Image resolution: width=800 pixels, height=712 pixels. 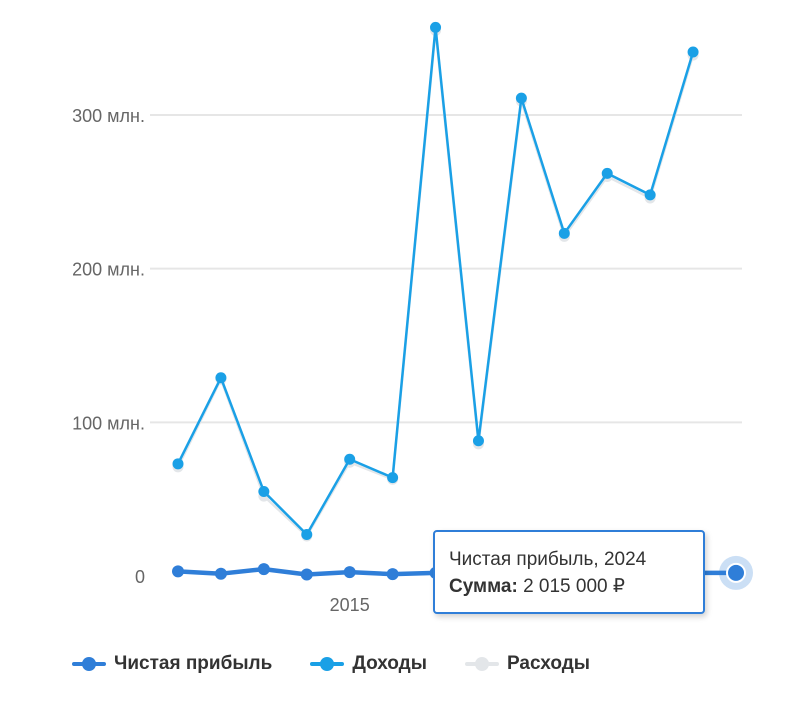 I want to click on point-income-2019, so click(x=521, y=98).